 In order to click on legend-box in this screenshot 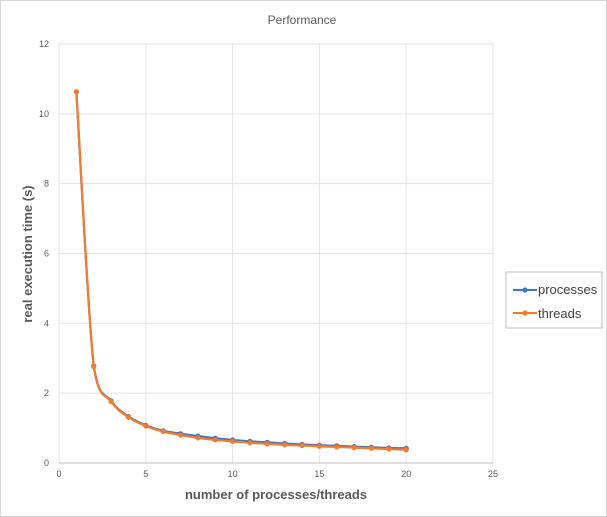, I will do `click(554, 300)`.